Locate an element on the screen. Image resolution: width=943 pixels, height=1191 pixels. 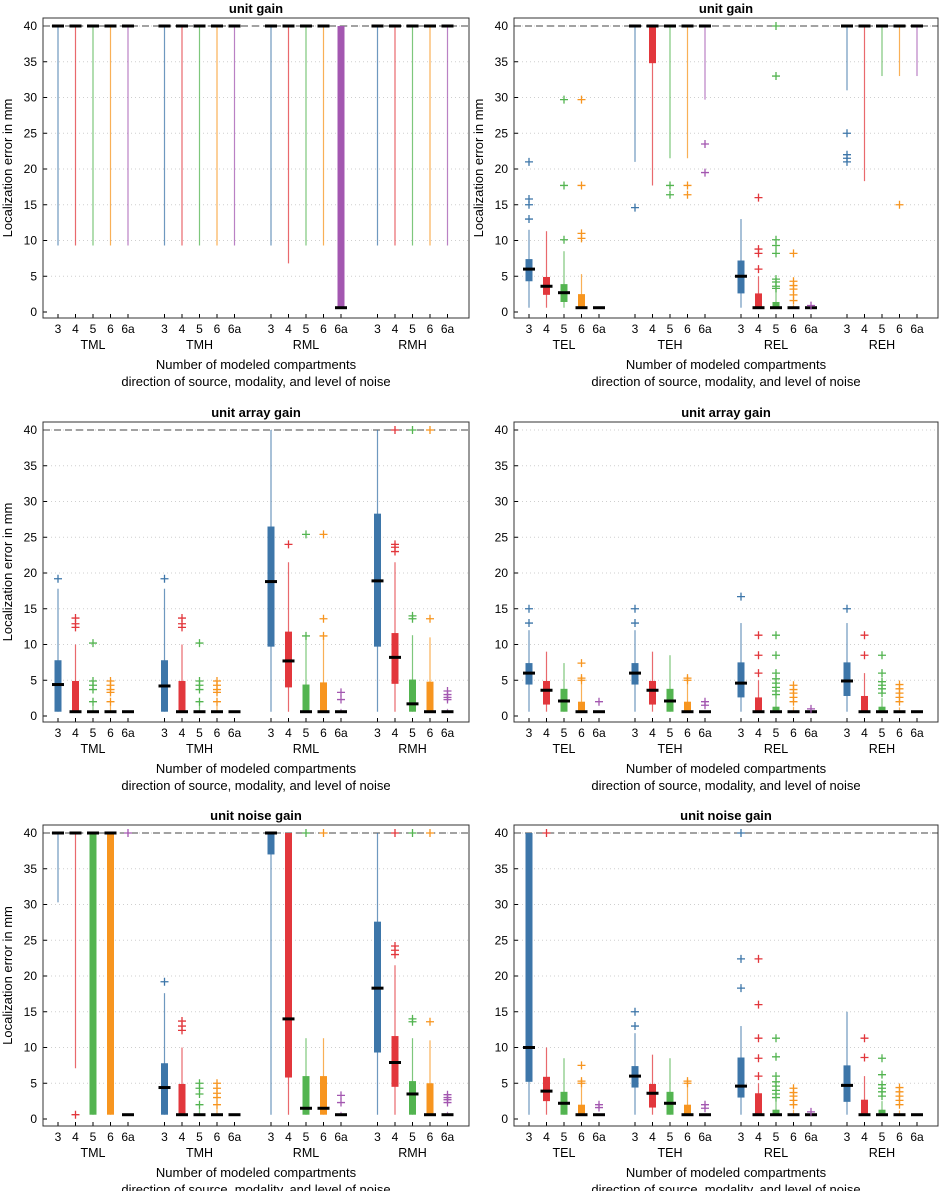
y-tick-label: 0 is located at coordinates (504, 716).